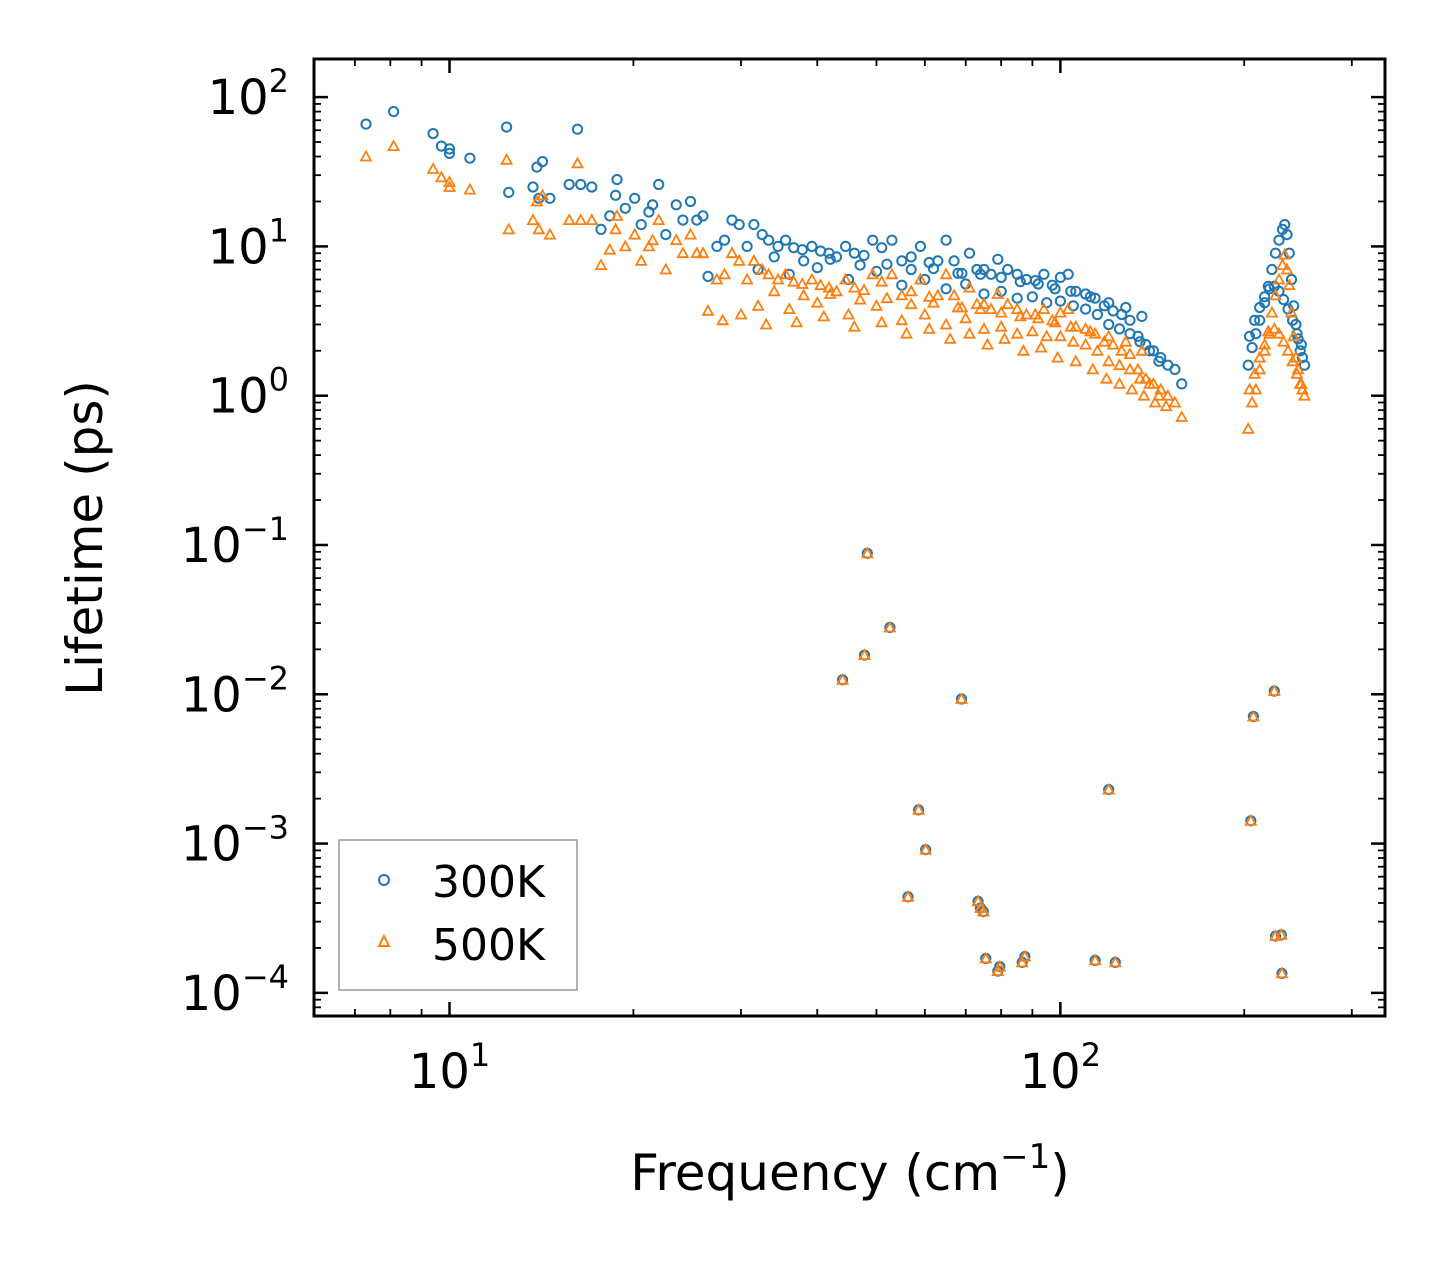  I want to click on legend-marker-300k, so click(384, 880).